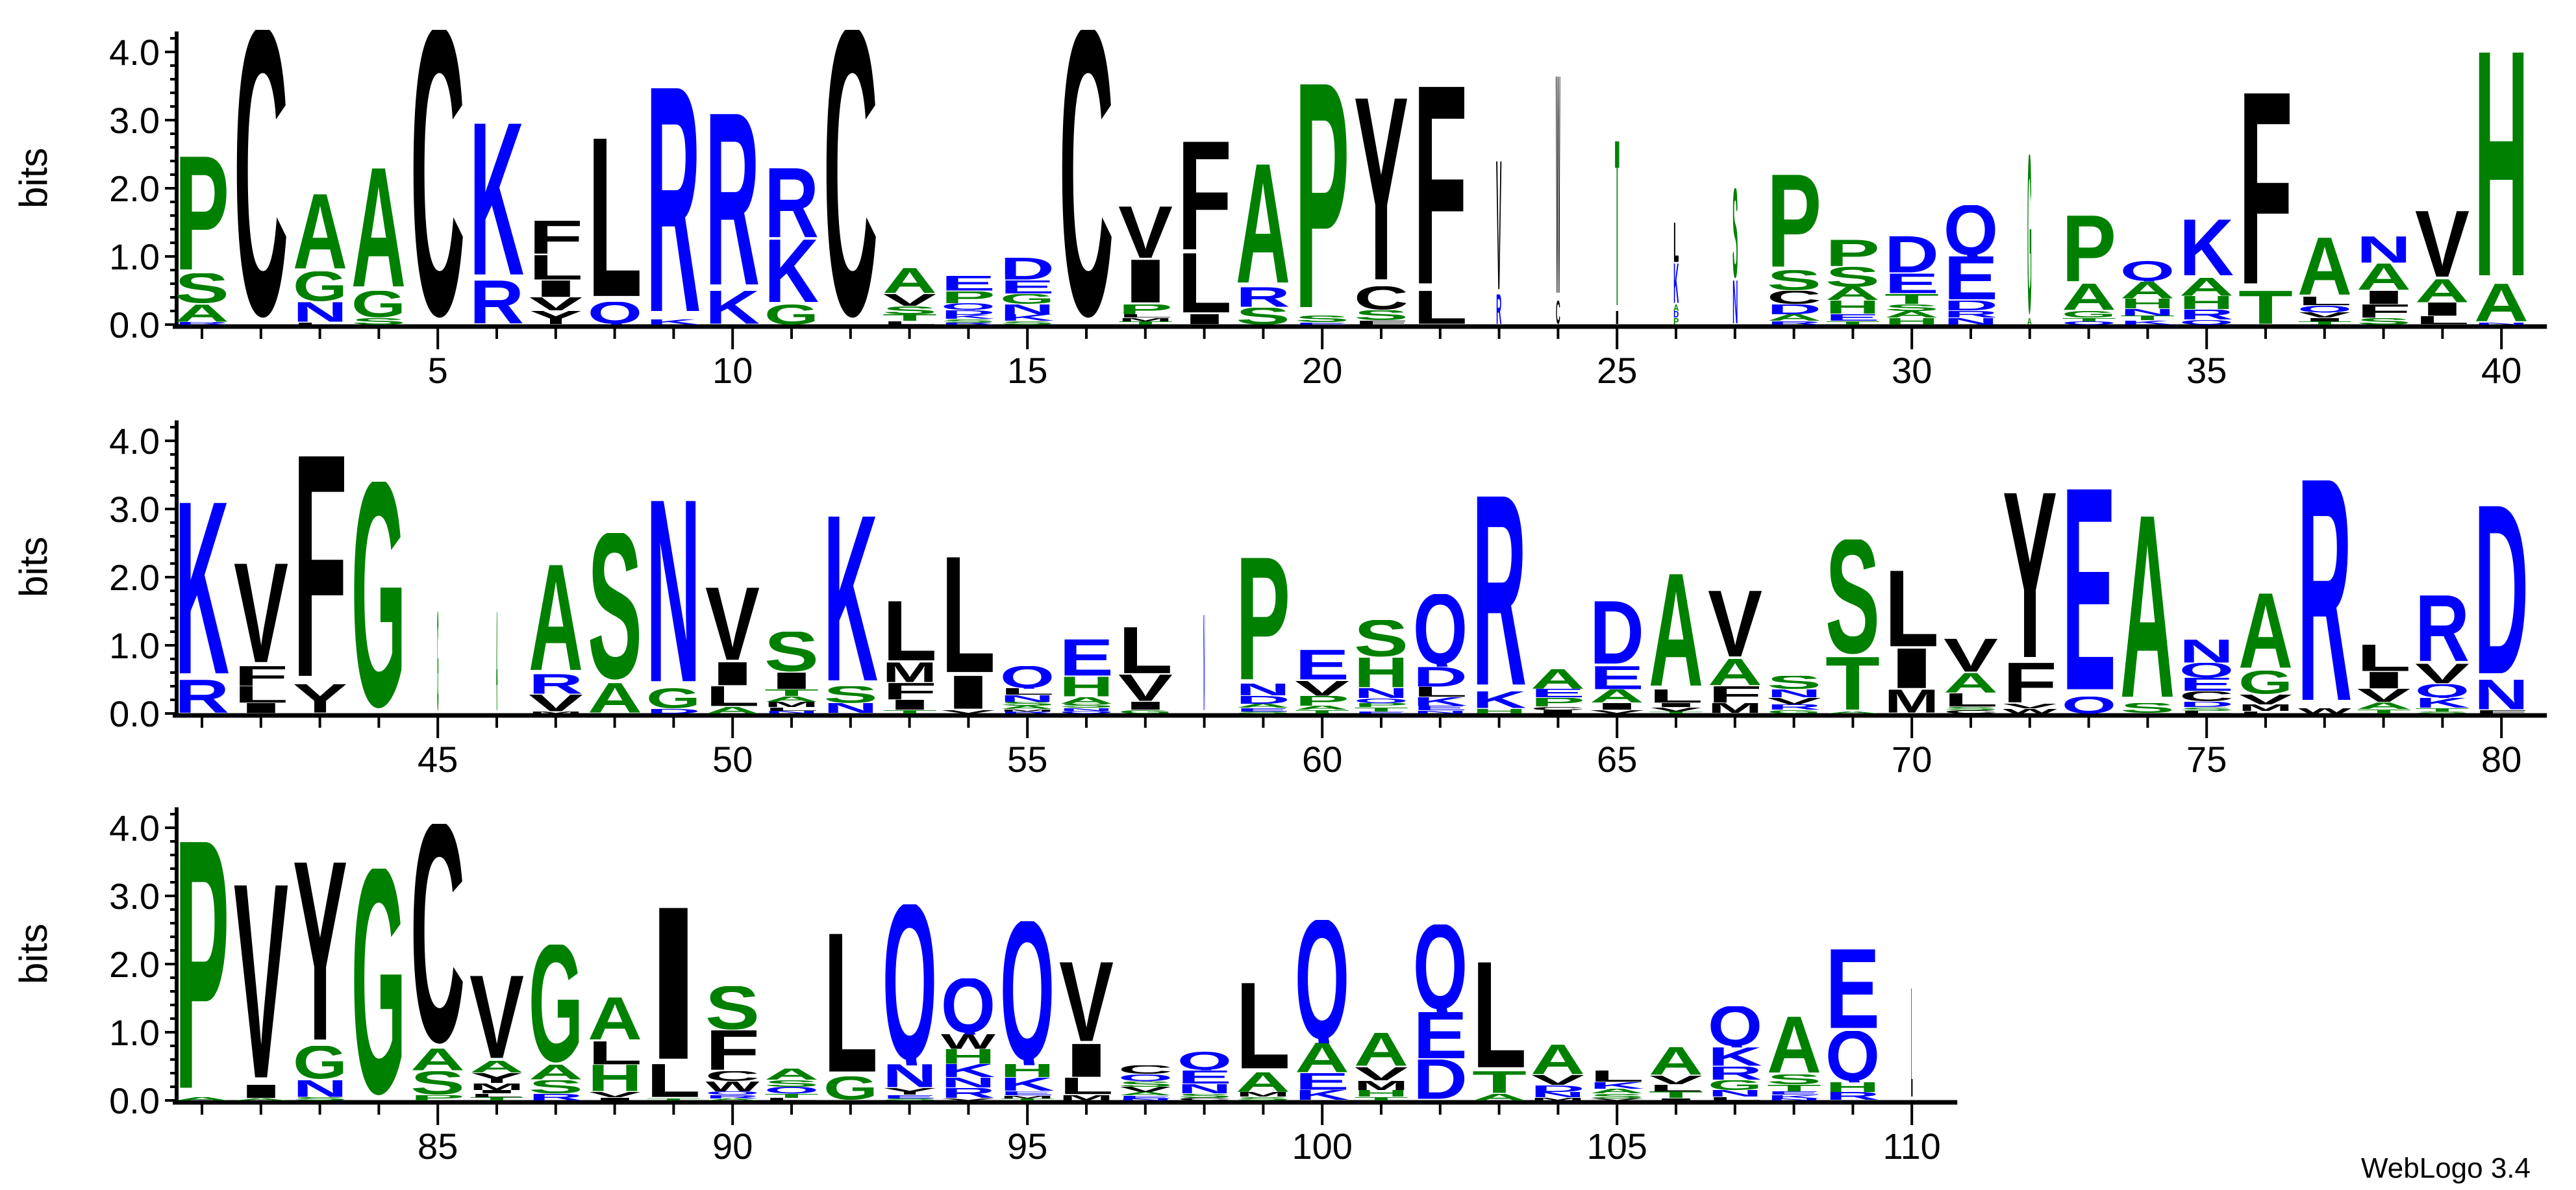 The height and width of the screenshot is (1190, 2576). I want to click on logo-letter-P: P, so click(1322, 200).